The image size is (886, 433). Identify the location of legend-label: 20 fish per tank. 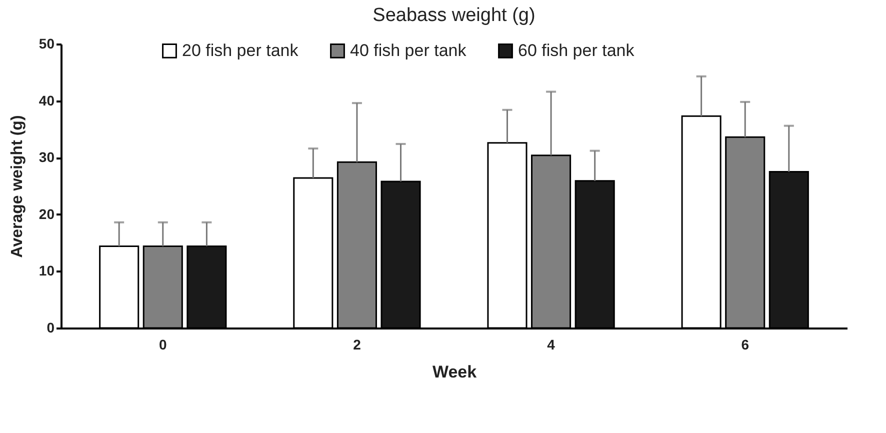
(240, 50).